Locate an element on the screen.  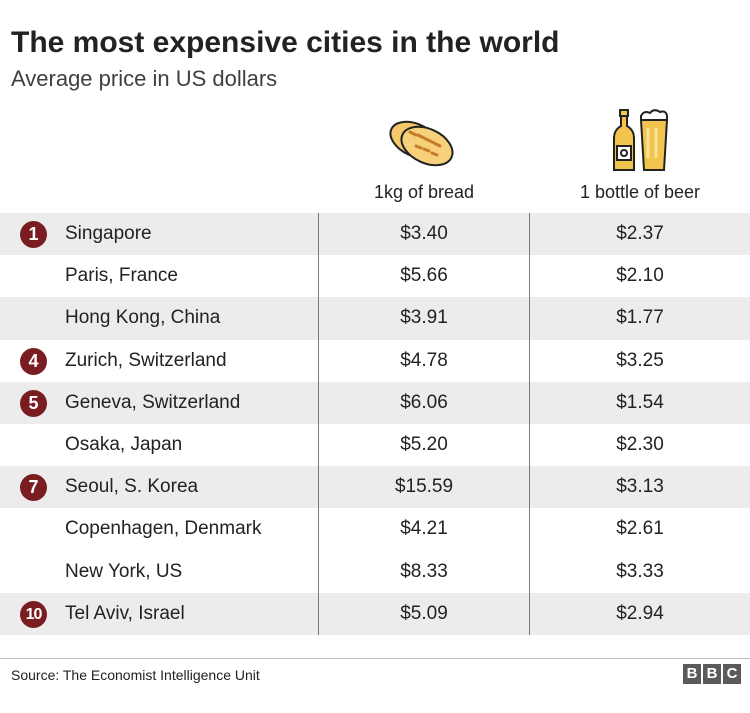
bread-price: $4.78 is located at coordinates (424, 360).